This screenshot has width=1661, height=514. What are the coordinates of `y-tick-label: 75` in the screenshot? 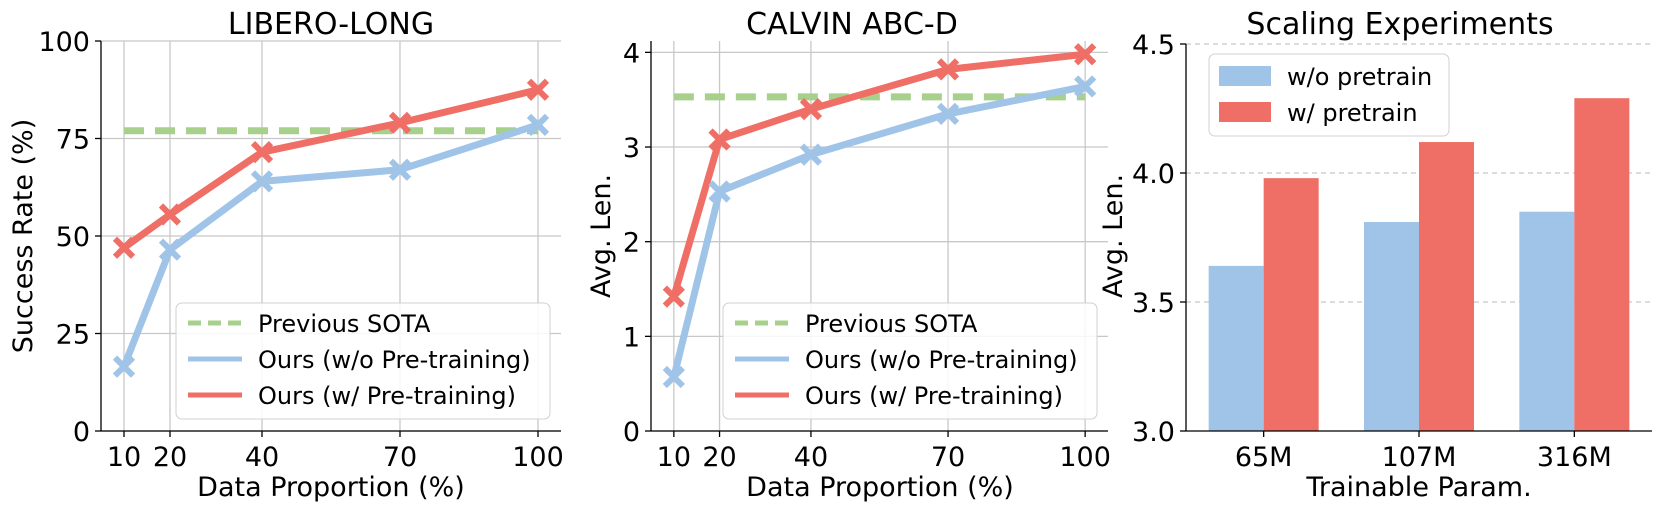 It's located at (73, 140).